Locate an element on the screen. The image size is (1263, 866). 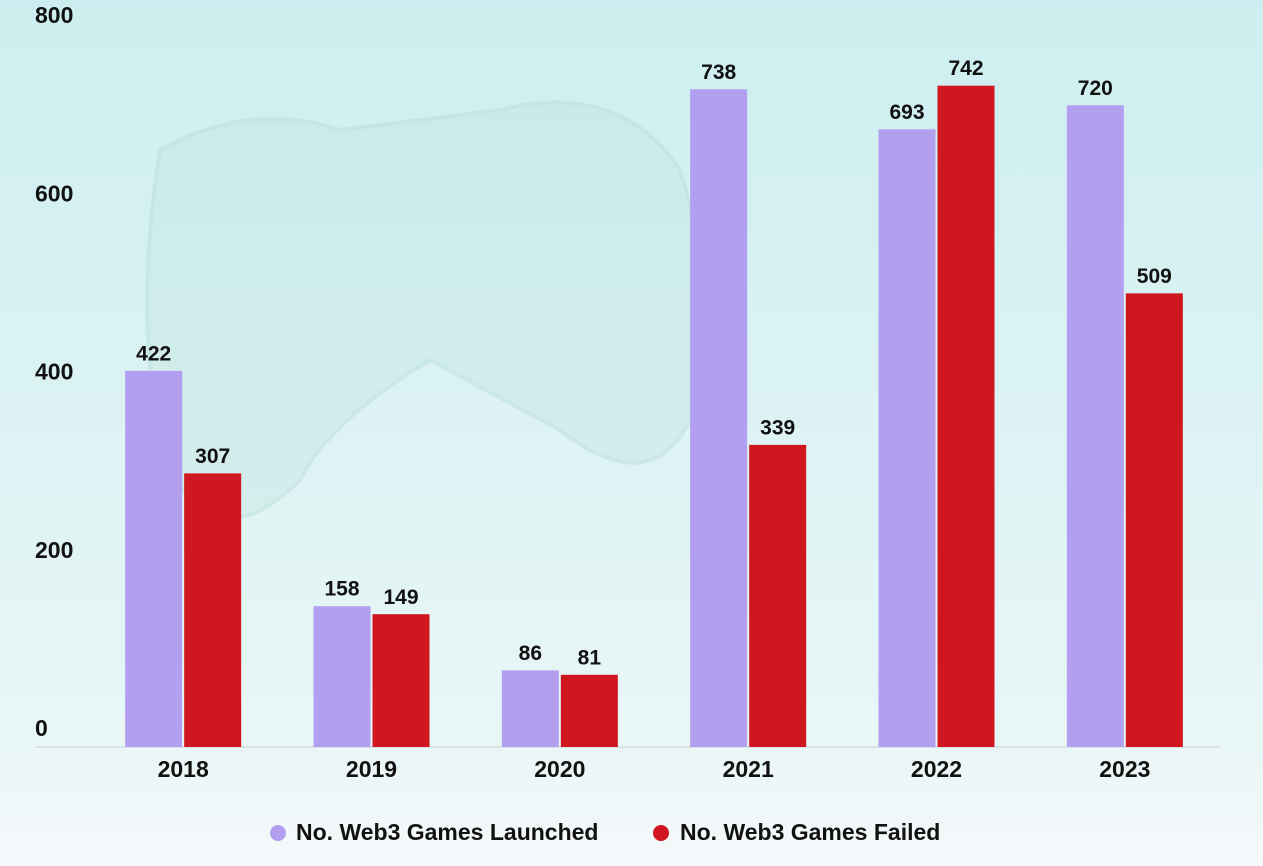
data-label: 422 is located at coordinates (153, 353).